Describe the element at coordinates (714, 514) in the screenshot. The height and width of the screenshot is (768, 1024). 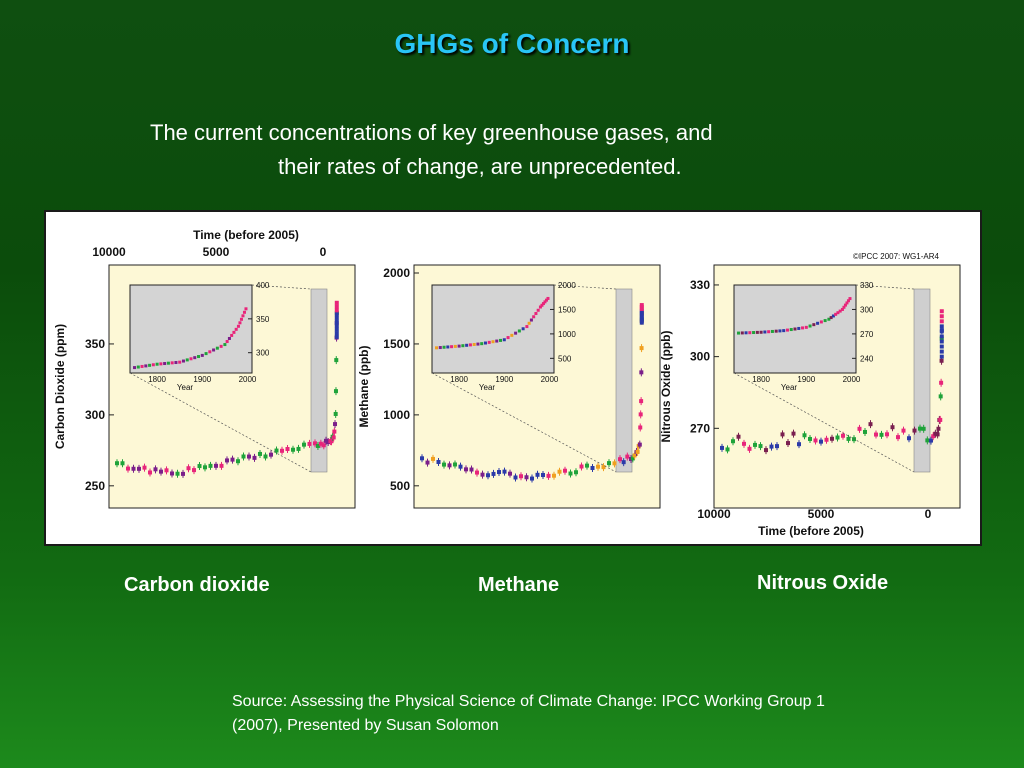
I see `bottom-tick-10000: 10000` at that location.